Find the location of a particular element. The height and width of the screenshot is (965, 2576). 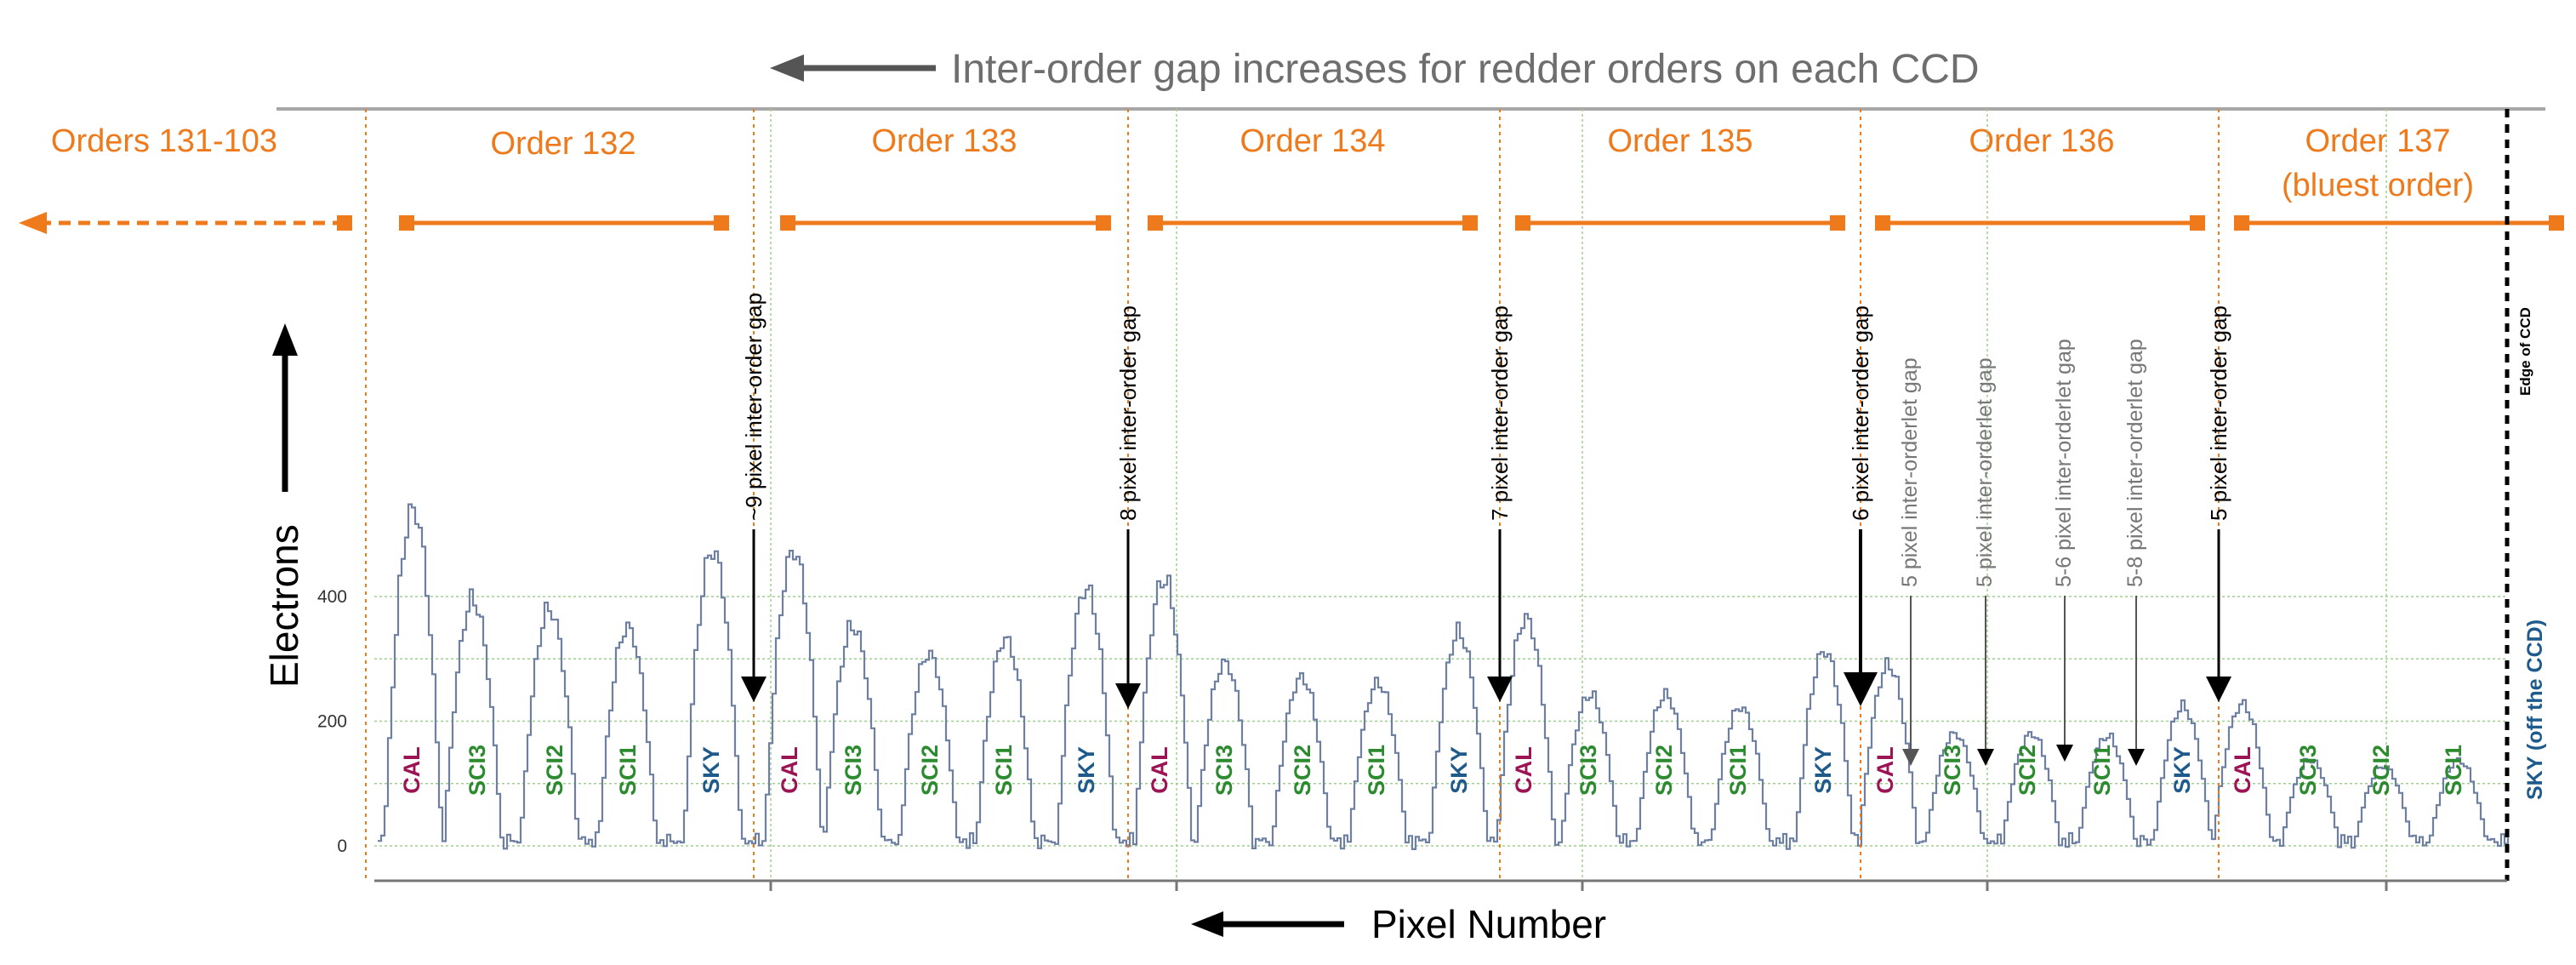

gap-133-134: 8 pixel inter-order gap is located at coordinates (1128, 507).